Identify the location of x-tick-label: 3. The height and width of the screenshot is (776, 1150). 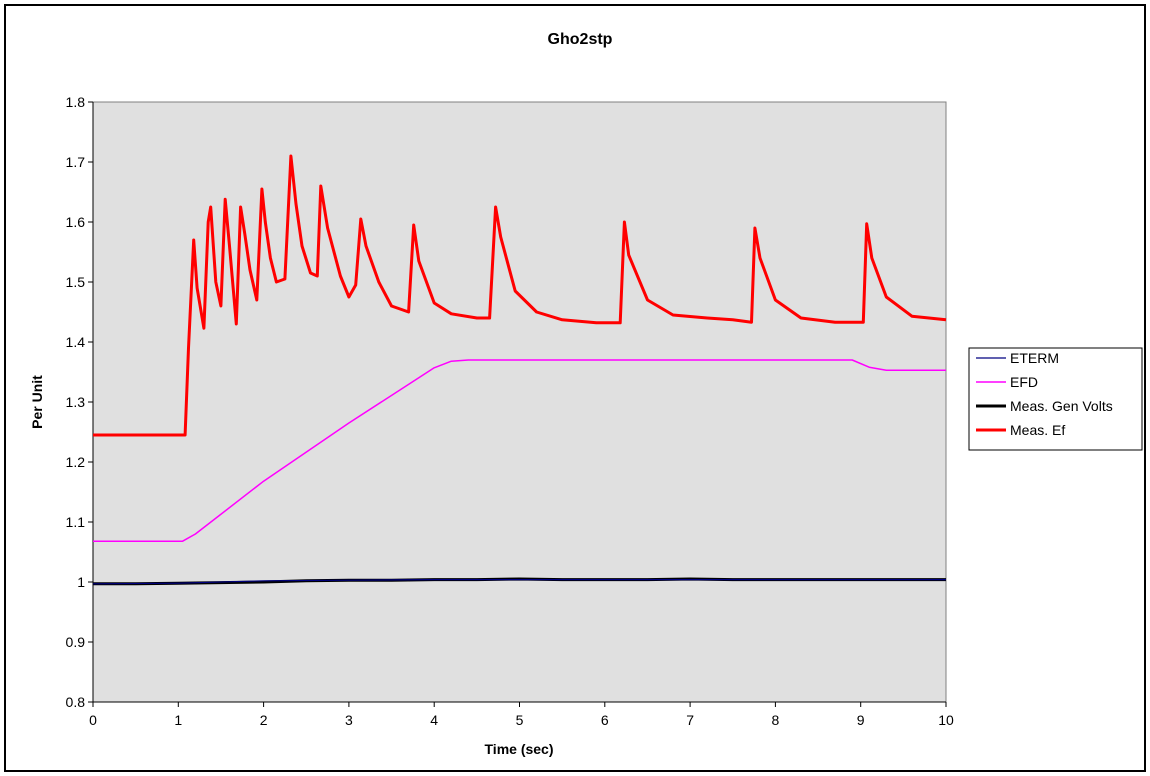
(349, 720).